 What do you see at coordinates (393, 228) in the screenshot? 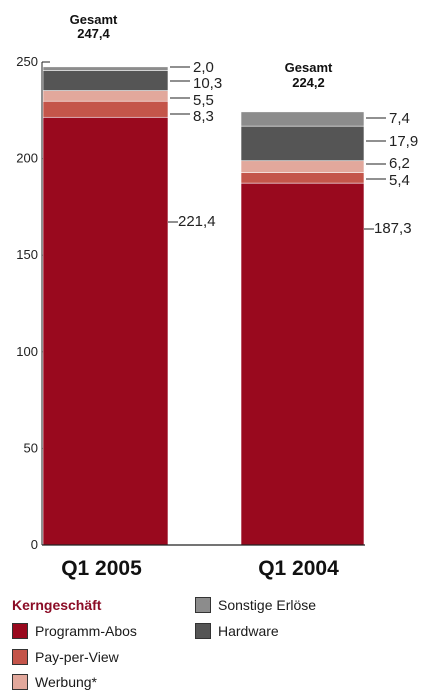
I see `value-label: 187,3` at bounding box center [393, 228].